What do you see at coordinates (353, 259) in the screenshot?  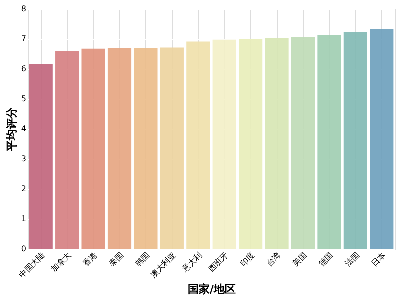 I see `x-tick-label: 法国` at bounding box center [353, 259].